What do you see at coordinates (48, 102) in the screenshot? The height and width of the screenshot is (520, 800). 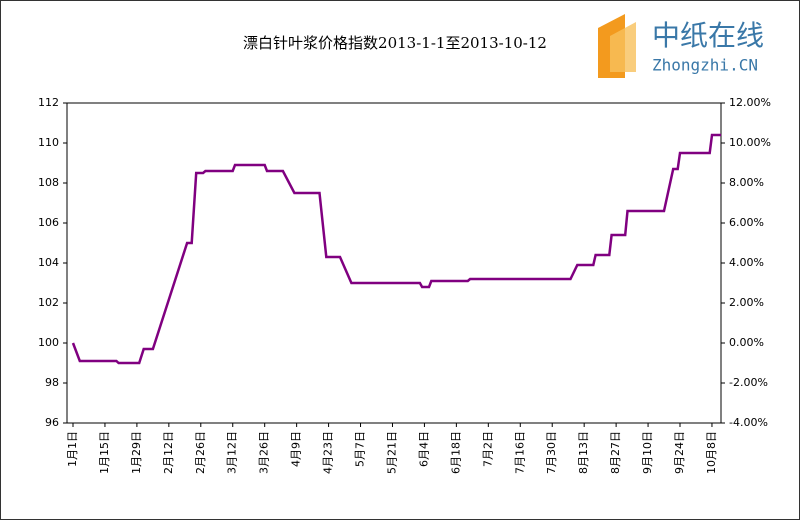 I see `y-tick-label: 112` at bounding box center [48, 102].